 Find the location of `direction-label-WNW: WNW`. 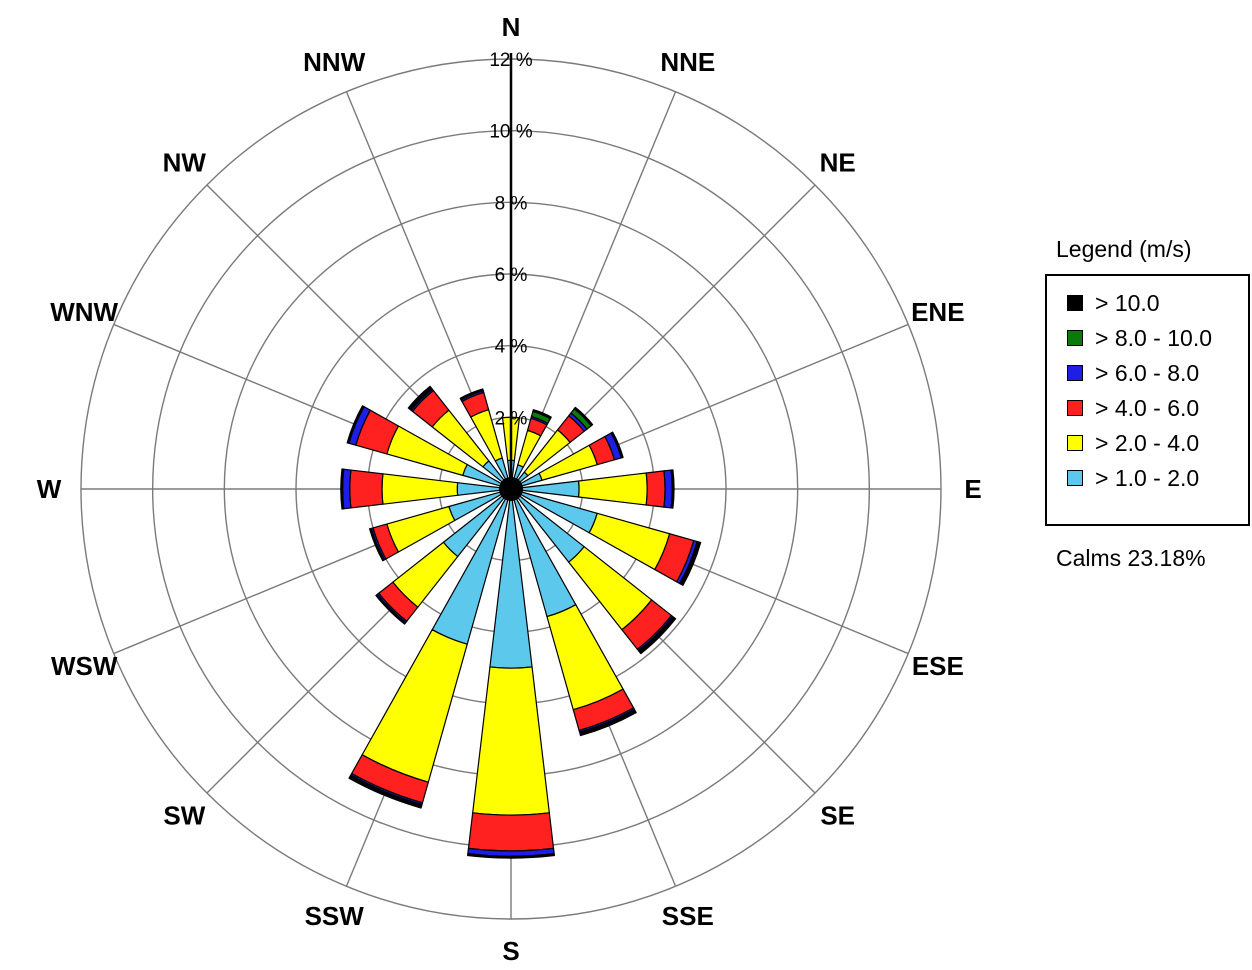

direction-label-WNW: WNW is located at coordinates (84, 312).